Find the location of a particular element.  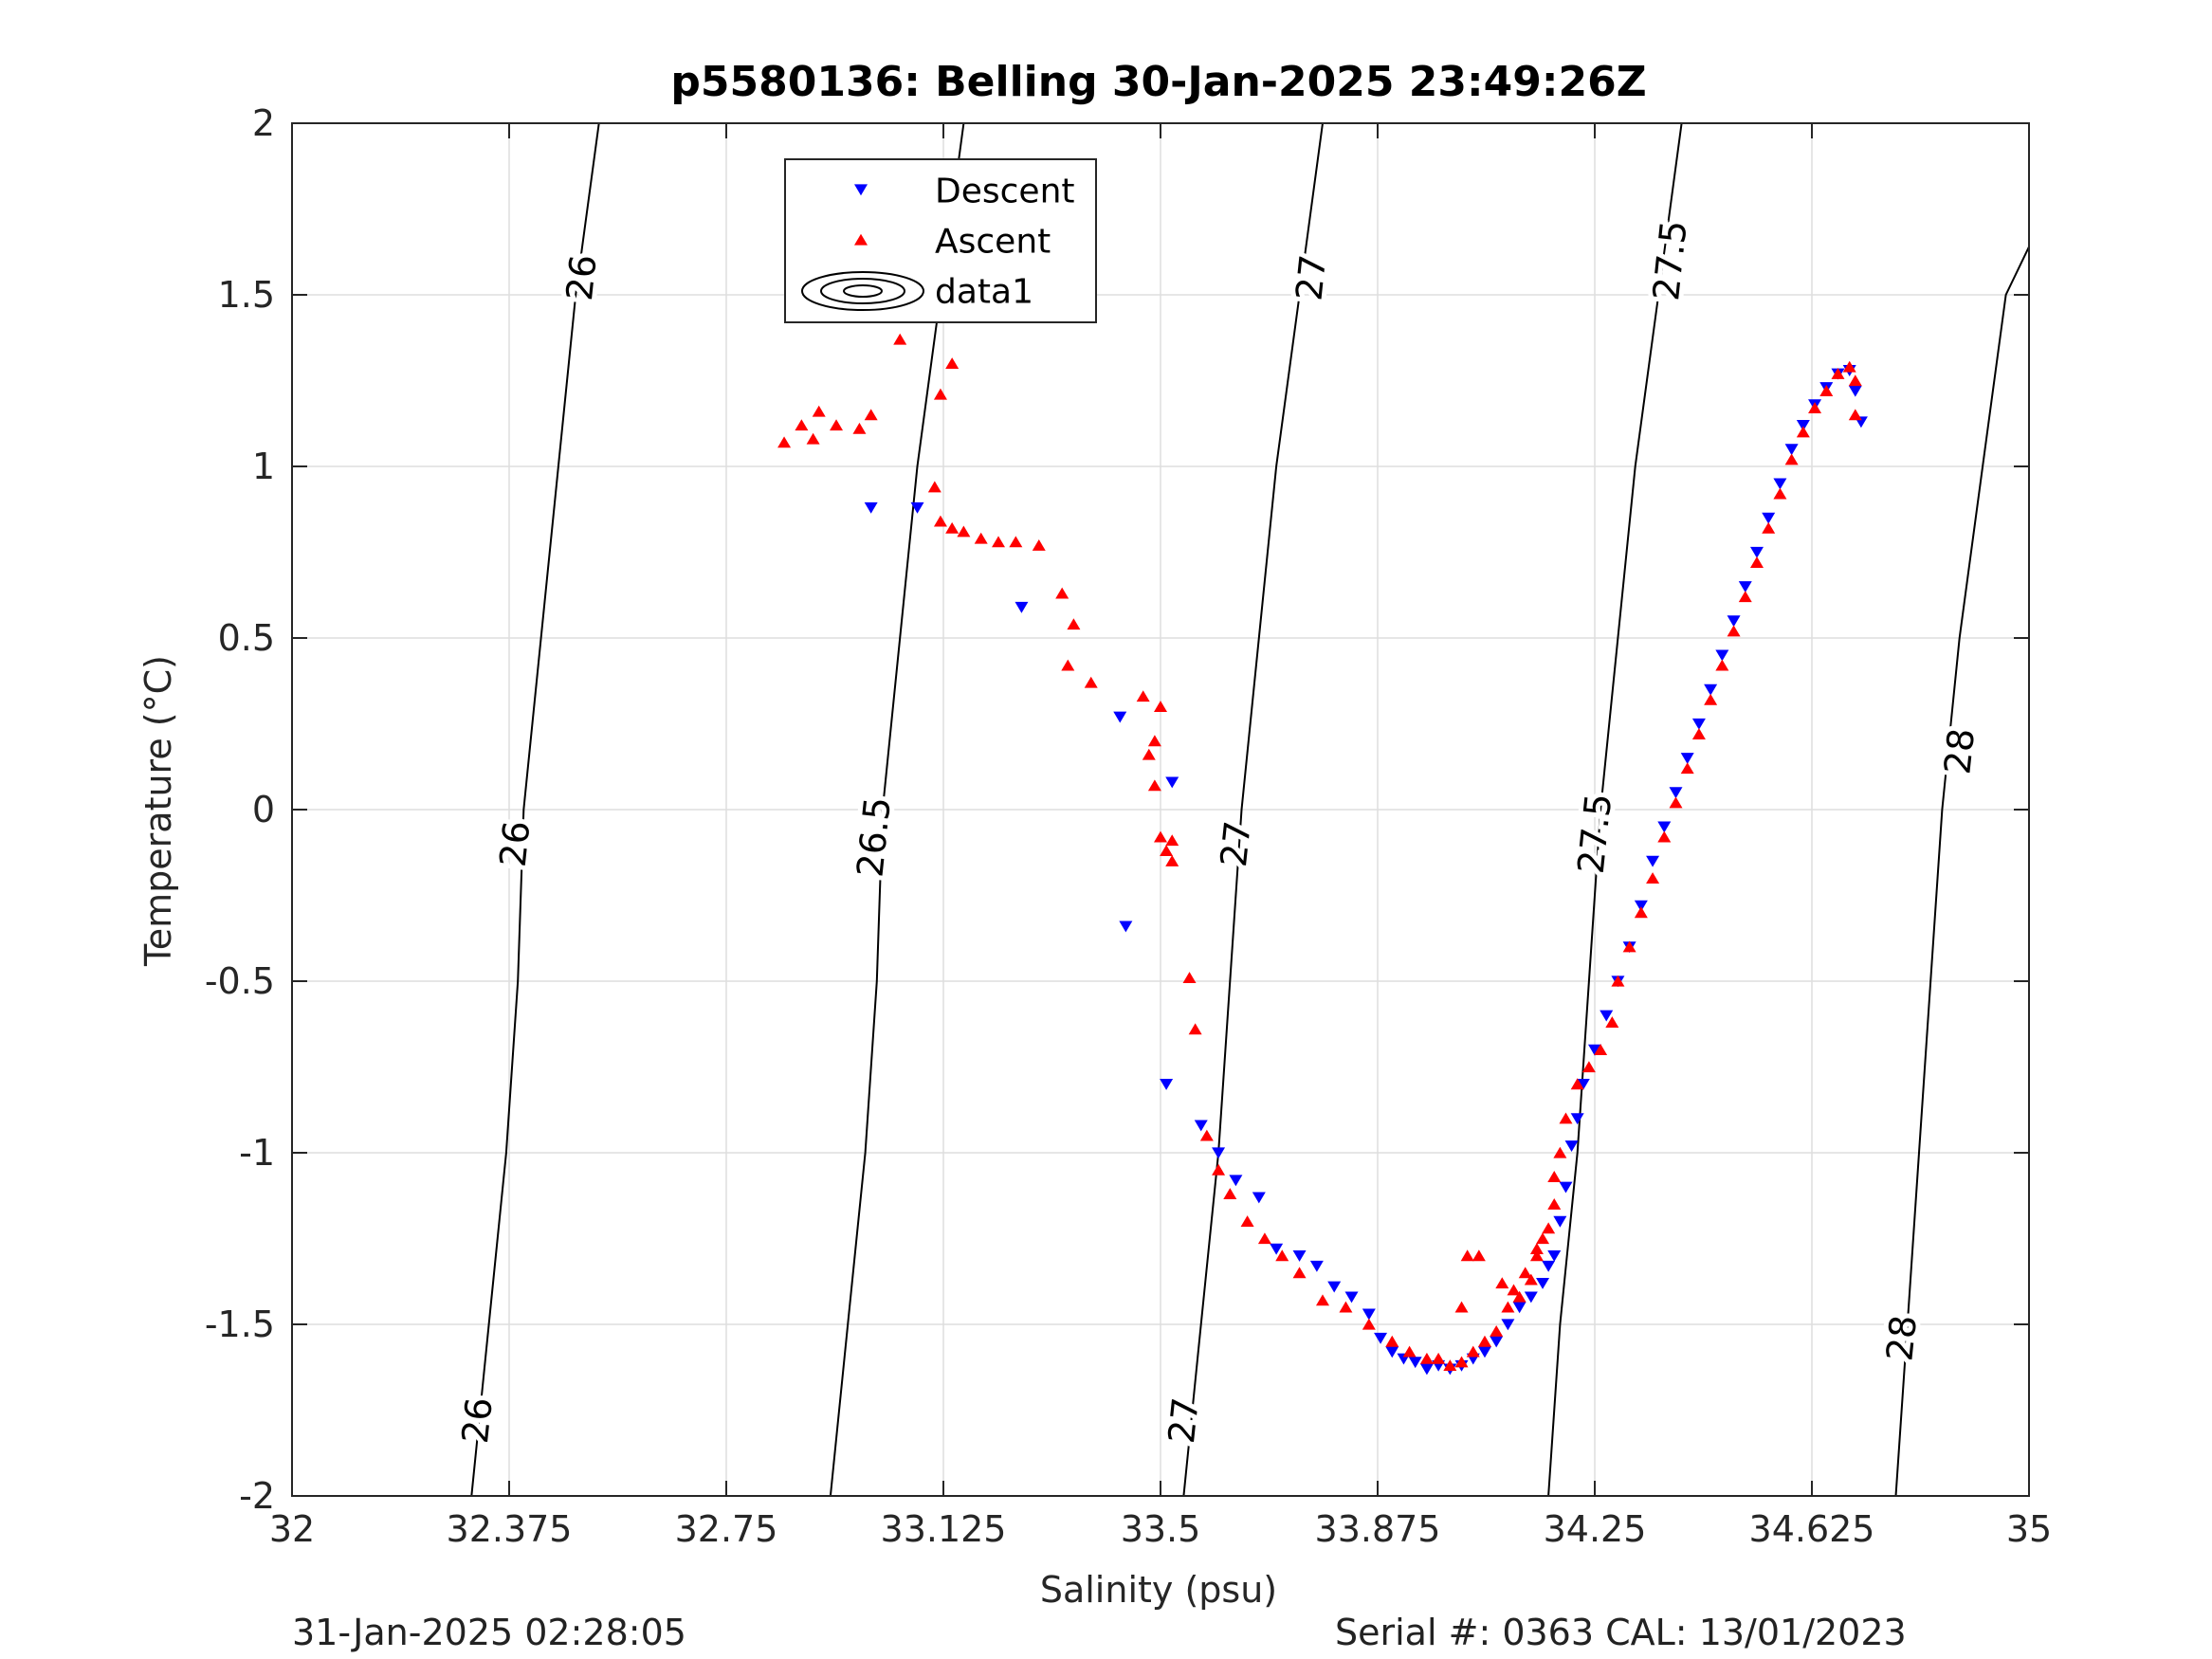

density-contour-26.5 is located at coordinates (897, 809).